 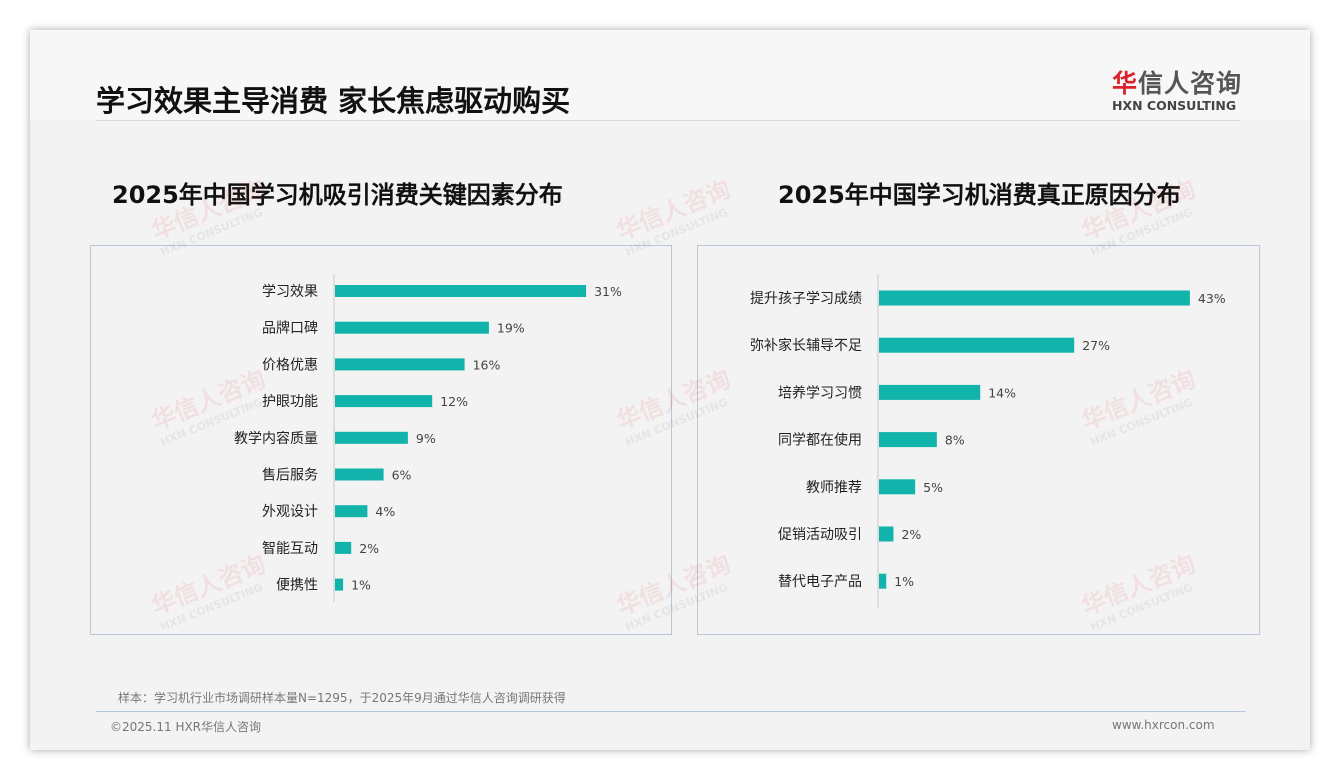 I want to click on logo: 华信人咨询 HXN CONSULTING, so click(x=1177, y=88).